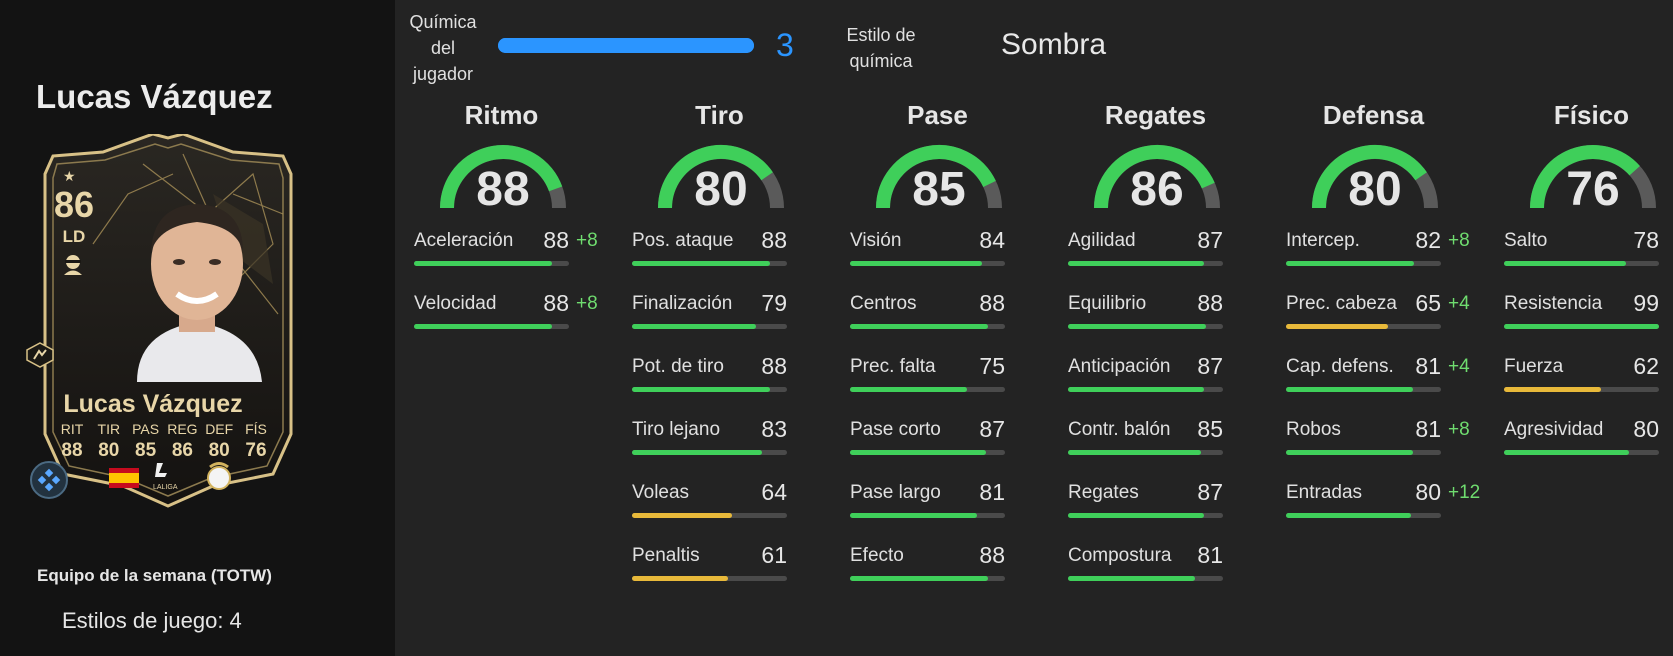 The image size is (1673, 656). I want to click on stat-name: Pase largo, so click(895, 492).